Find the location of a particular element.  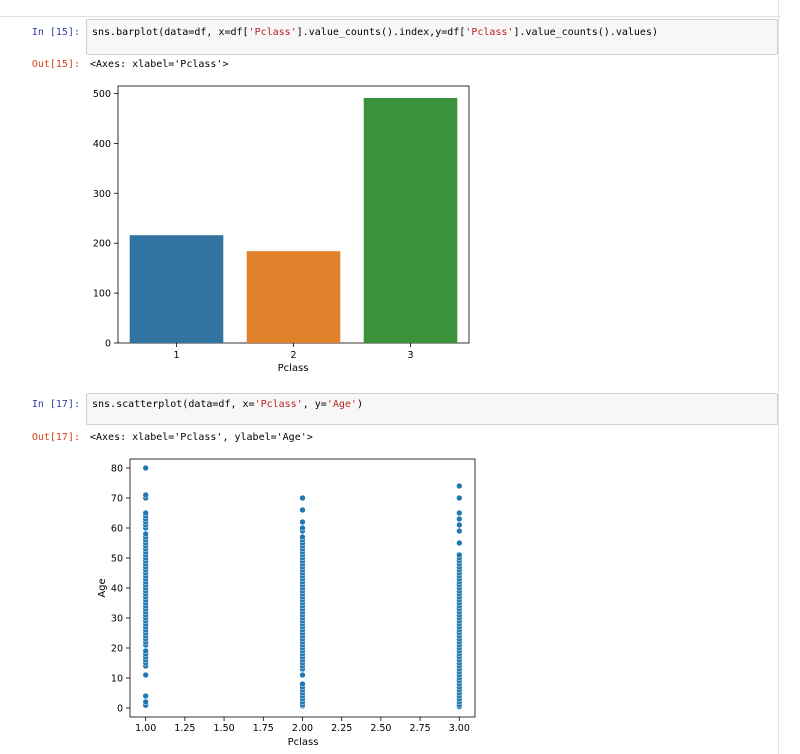

x-tick-label: 1 is located at coordinates (176, 355).